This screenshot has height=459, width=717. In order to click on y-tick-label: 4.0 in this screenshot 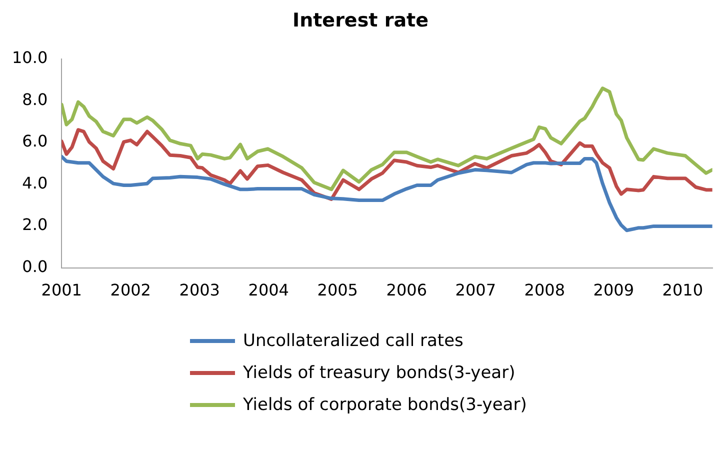, I will do `click(35, 182)`.